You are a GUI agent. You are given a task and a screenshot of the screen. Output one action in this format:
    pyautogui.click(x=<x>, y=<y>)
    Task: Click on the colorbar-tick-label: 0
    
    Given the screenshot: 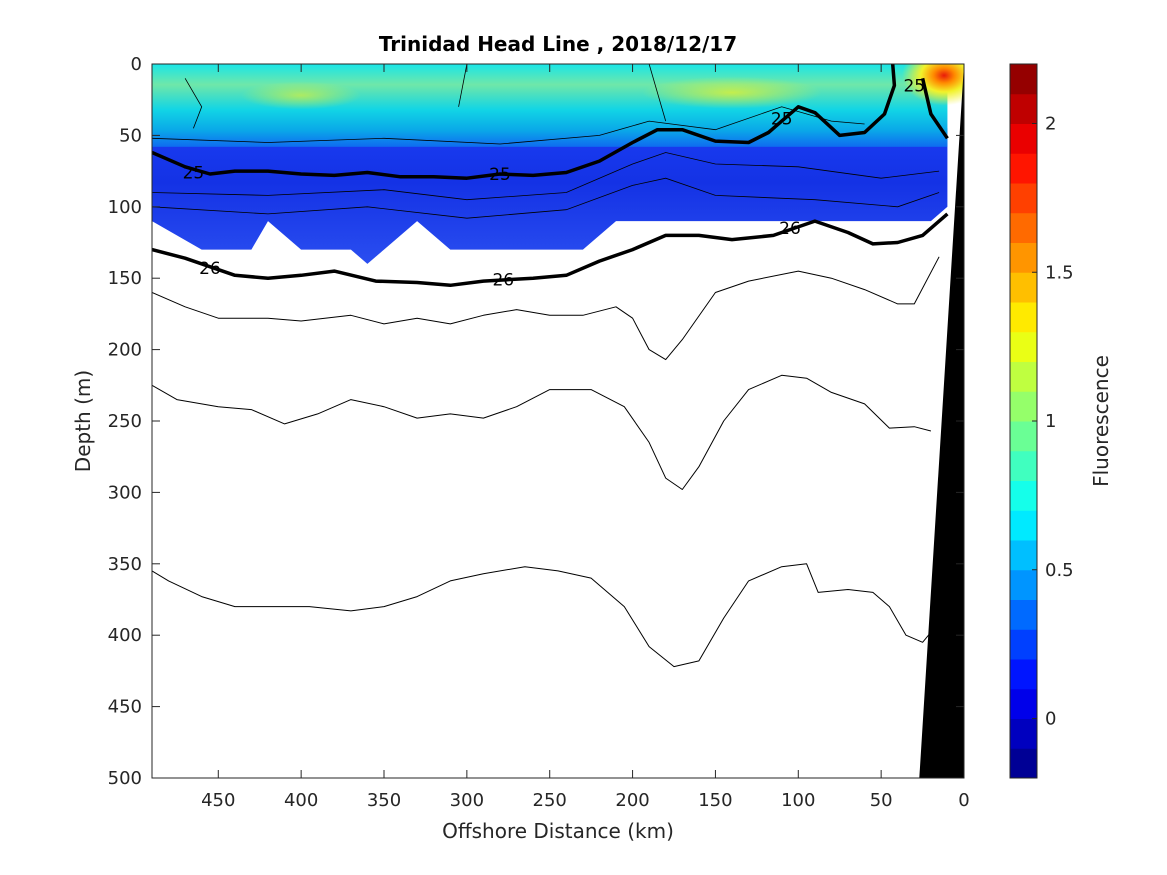 What is the action you would take?
    pyautogui.click(x=1050, y=719)
    